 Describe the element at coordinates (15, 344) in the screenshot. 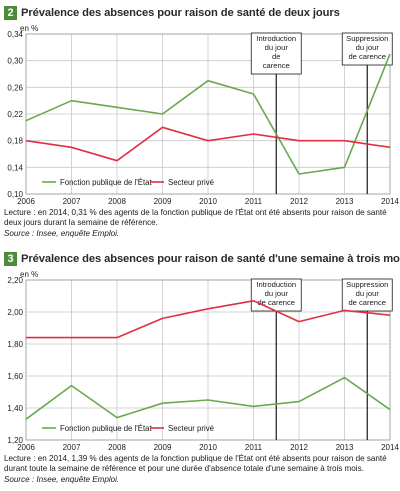

I see `y-tick-label: 1,80` at that location.